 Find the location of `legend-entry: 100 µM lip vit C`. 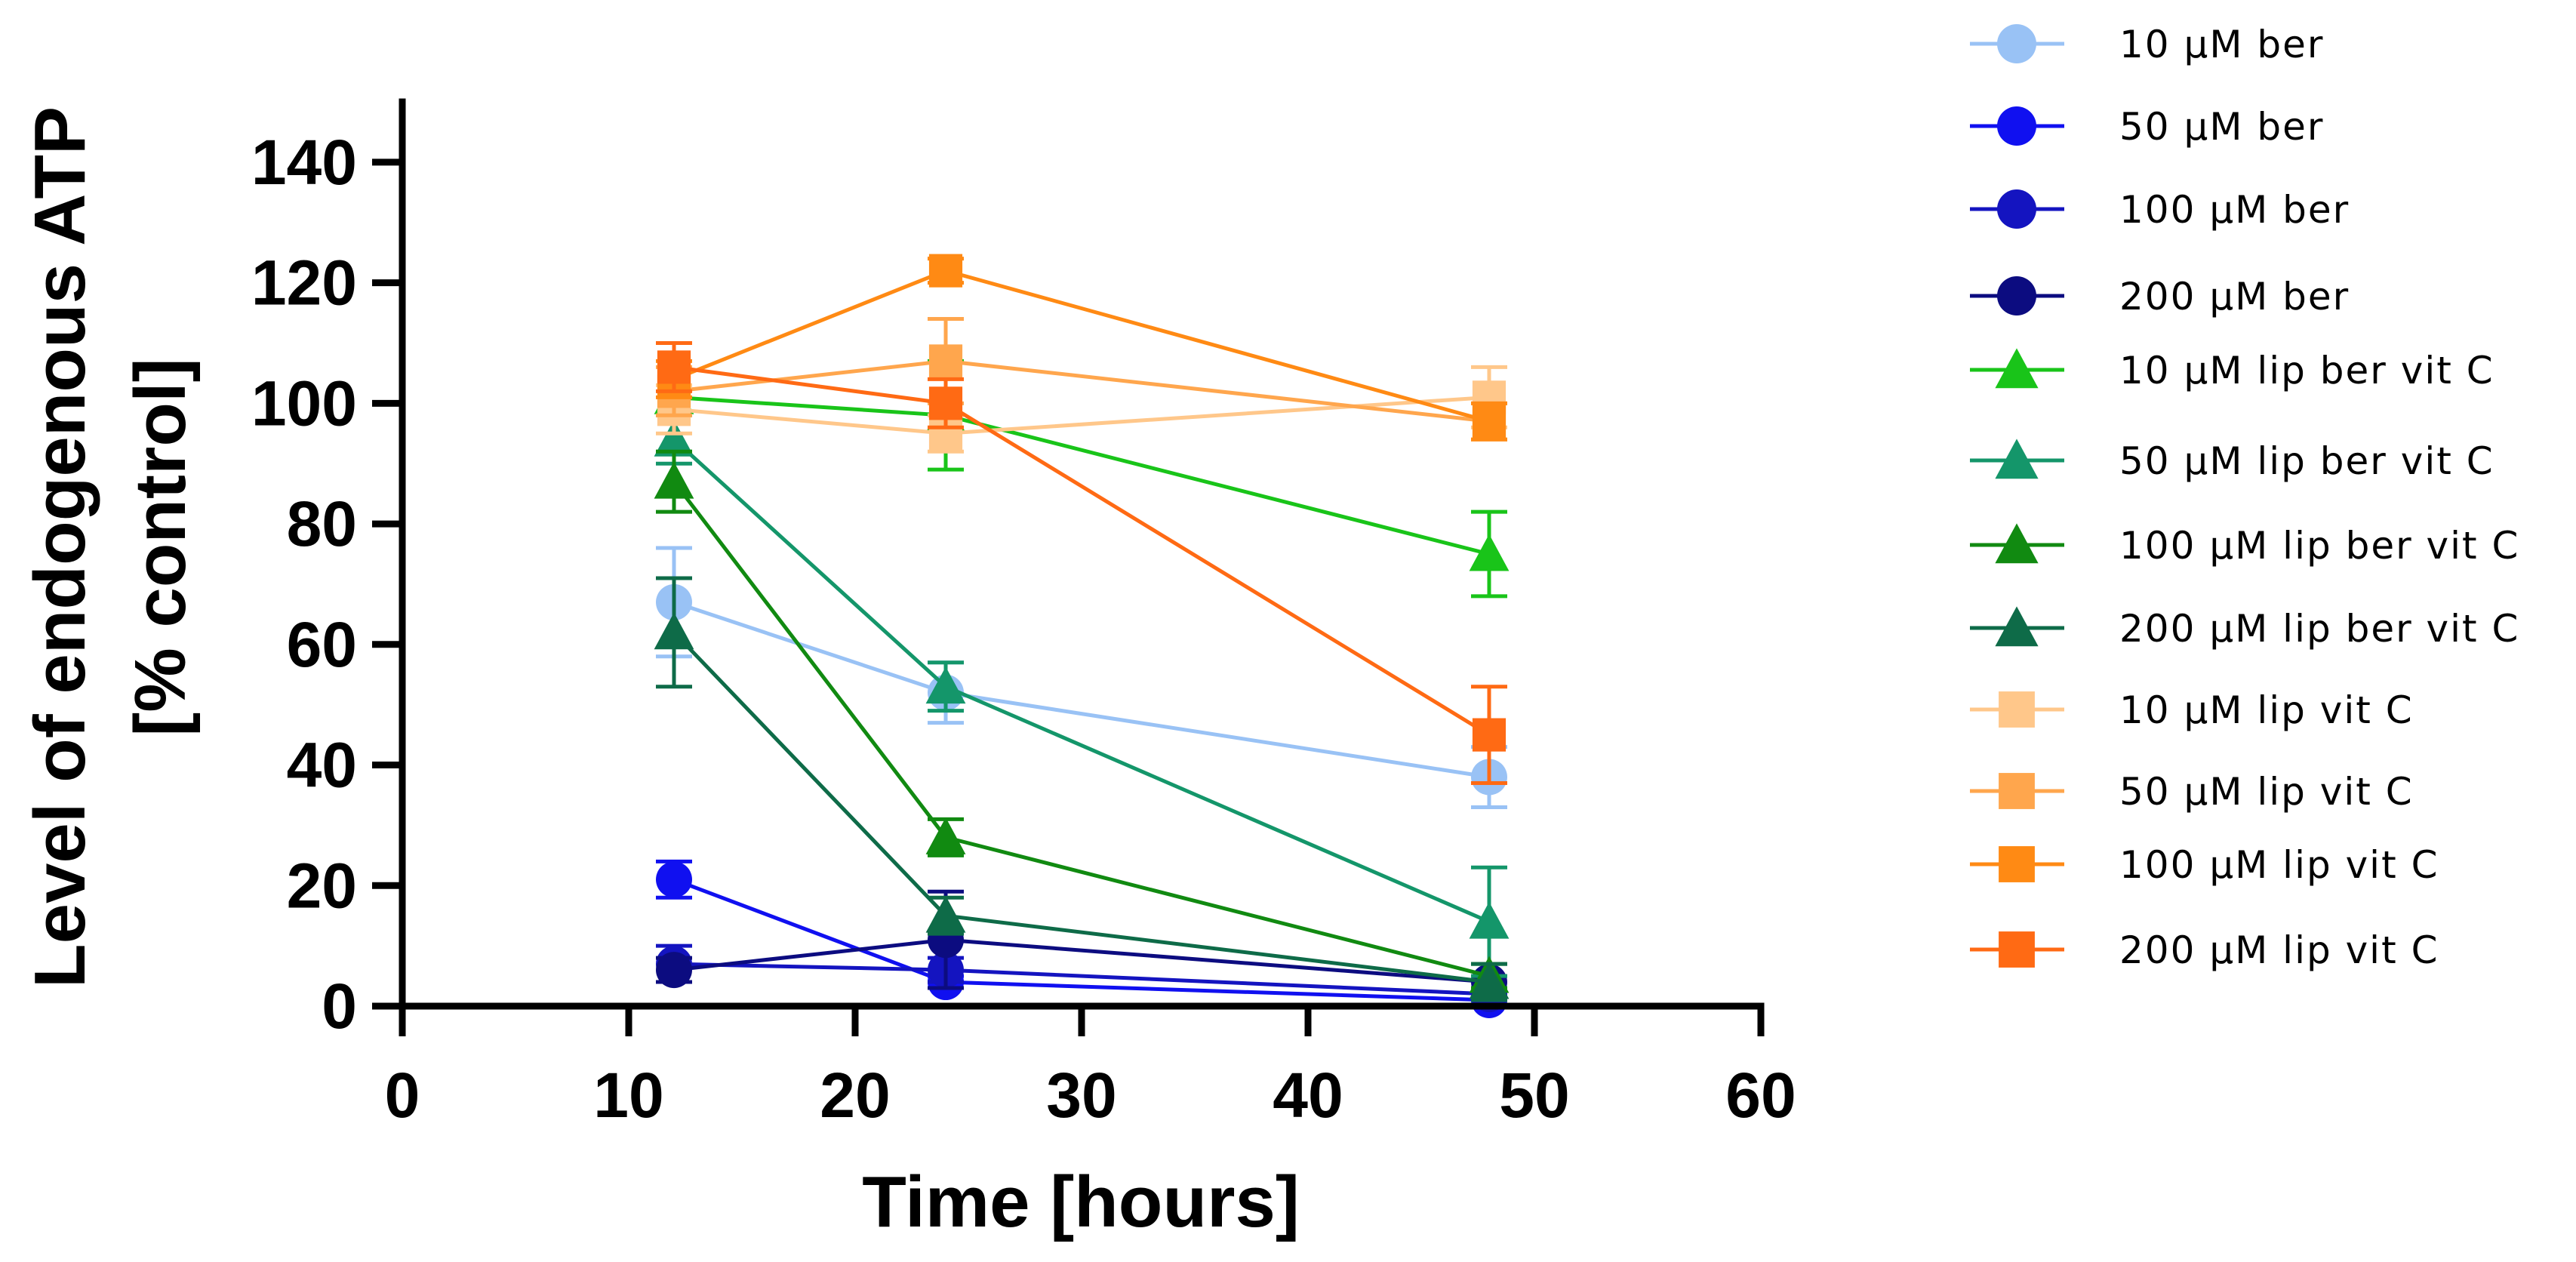

legend-entry: 100 µM lip vit C is located at coordinates (2204, 865).